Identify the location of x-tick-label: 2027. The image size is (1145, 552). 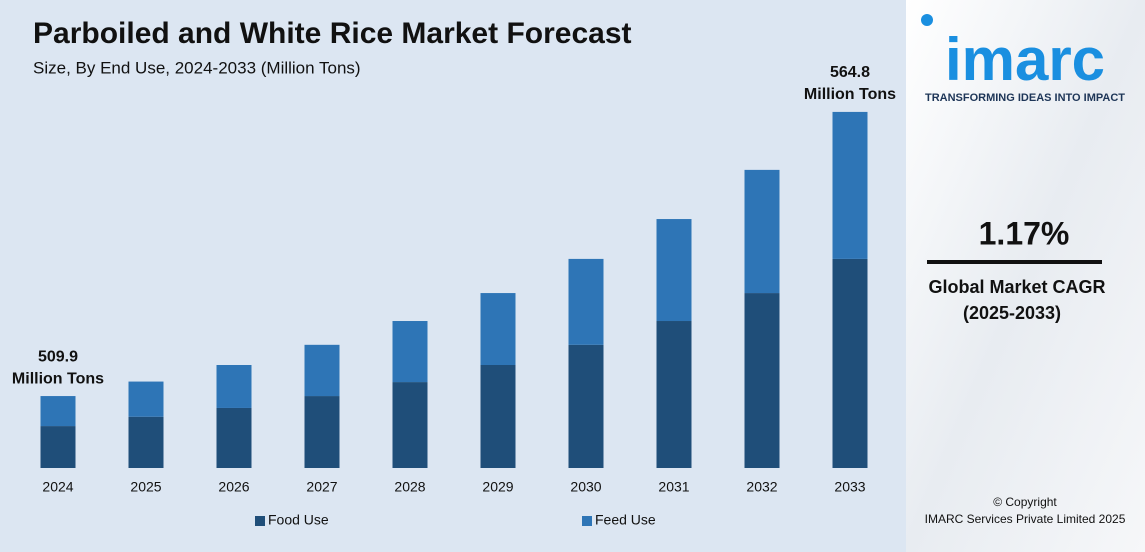
(321, 487).